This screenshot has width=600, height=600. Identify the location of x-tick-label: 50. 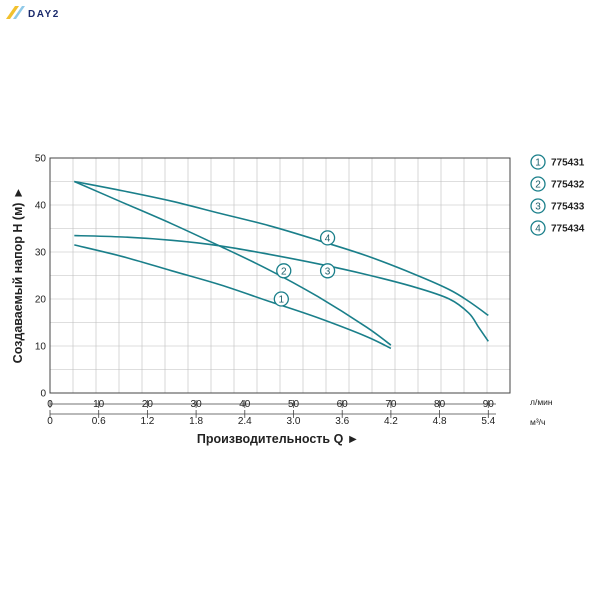
(294, 404).